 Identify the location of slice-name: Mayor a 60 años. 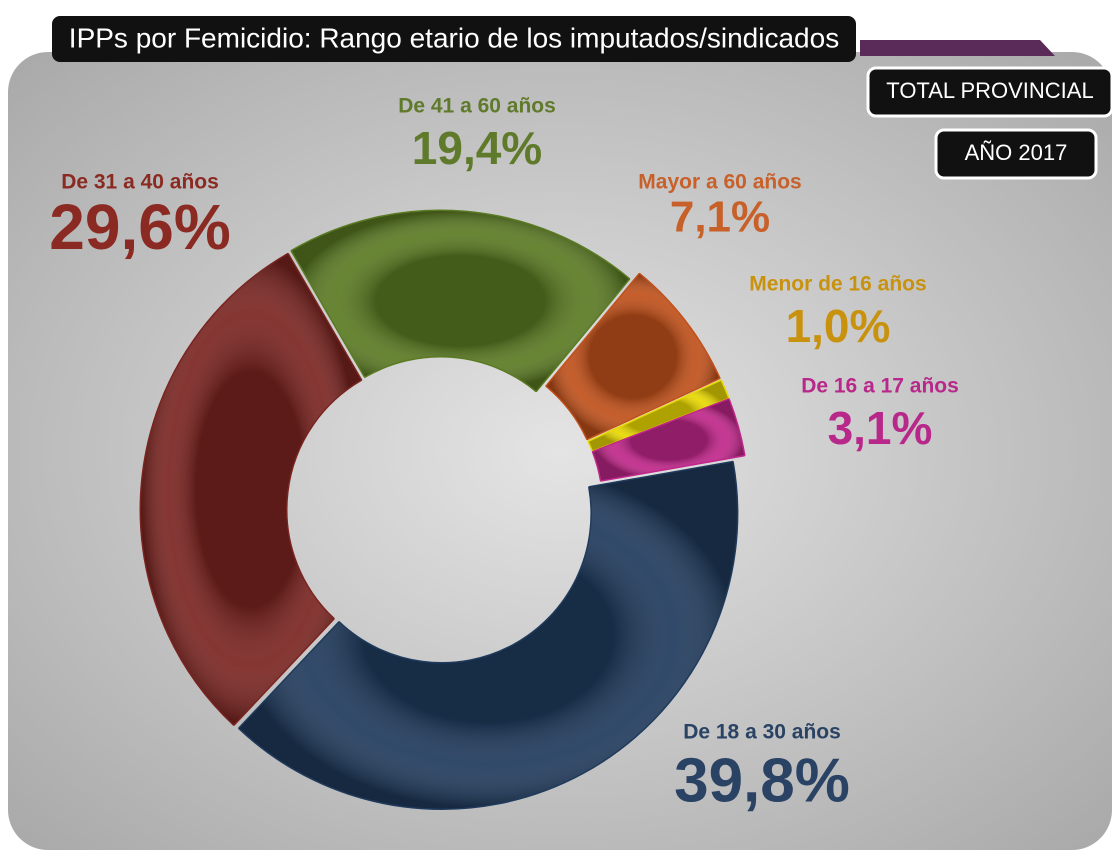
(719, 182).